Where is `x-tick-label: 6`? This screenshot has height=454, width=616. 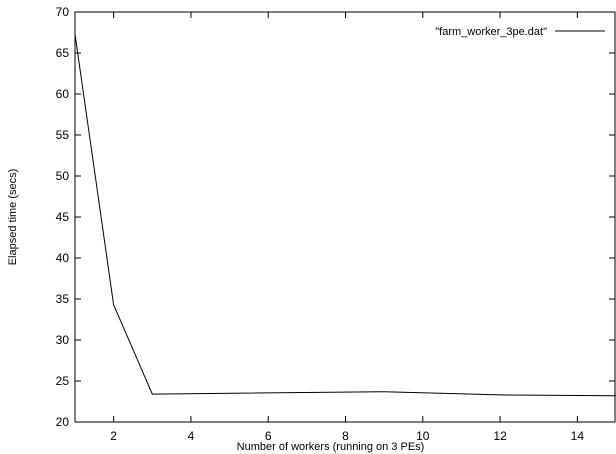 x-tick-label: 6 is located at coordinates (268, 436).